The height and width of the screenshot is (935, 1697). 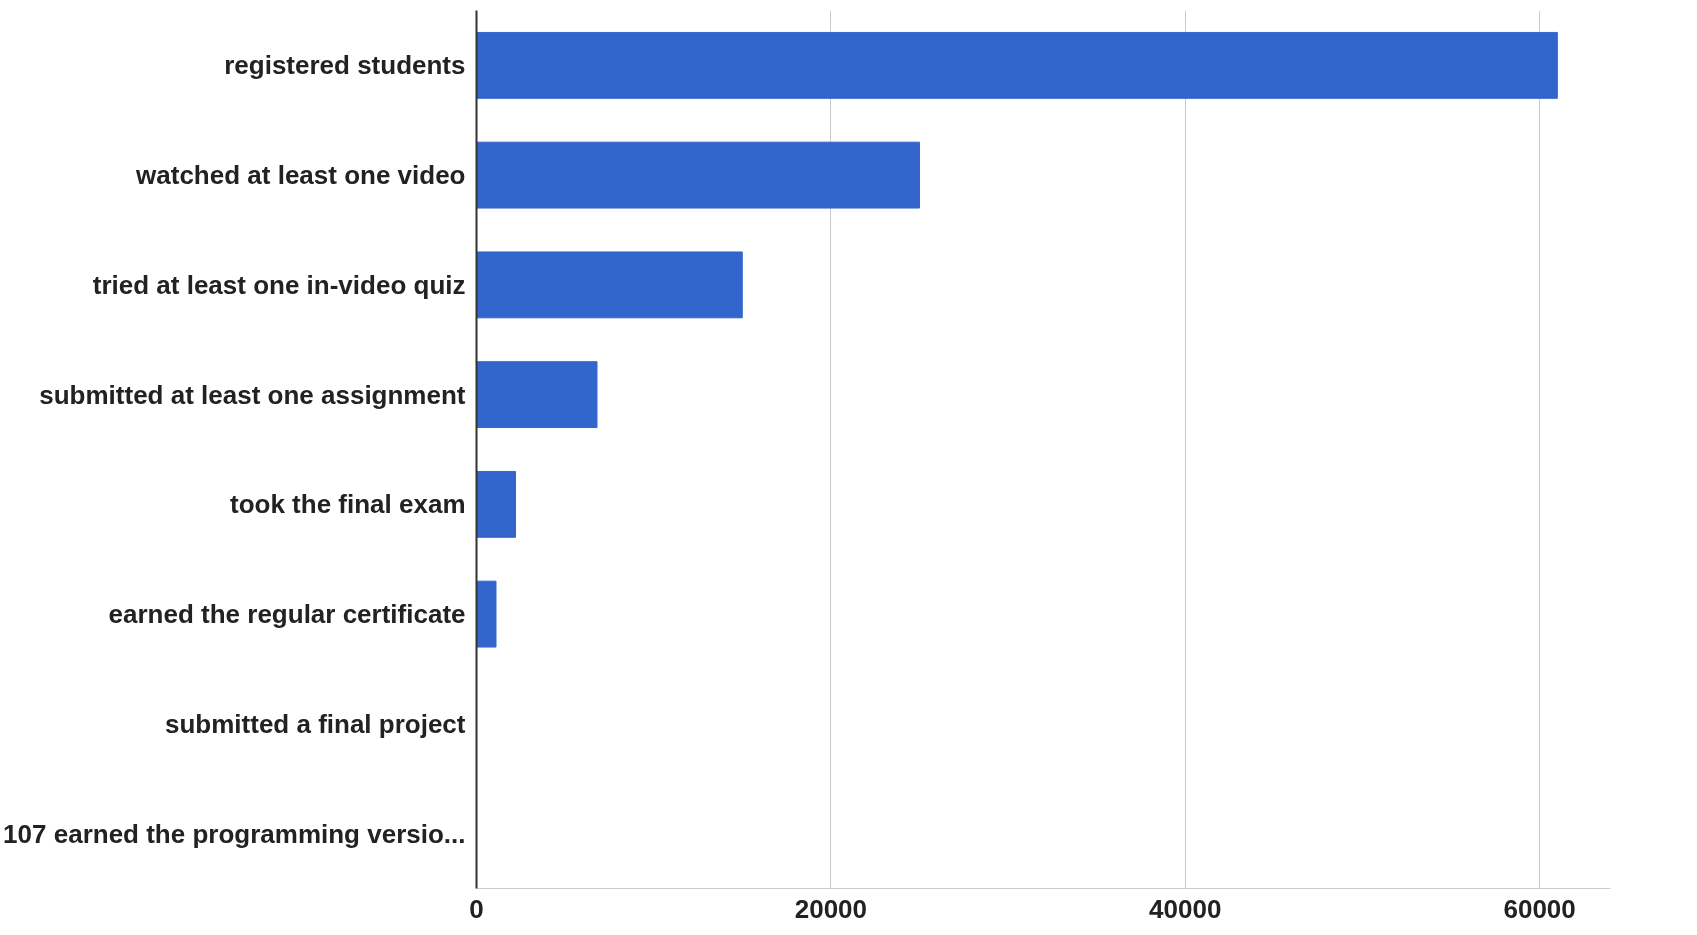 What do you see at coordinates (1539, 908) in the screenshot?
I see `x-tick-label: 60000` at bounding box center [1539, 908].